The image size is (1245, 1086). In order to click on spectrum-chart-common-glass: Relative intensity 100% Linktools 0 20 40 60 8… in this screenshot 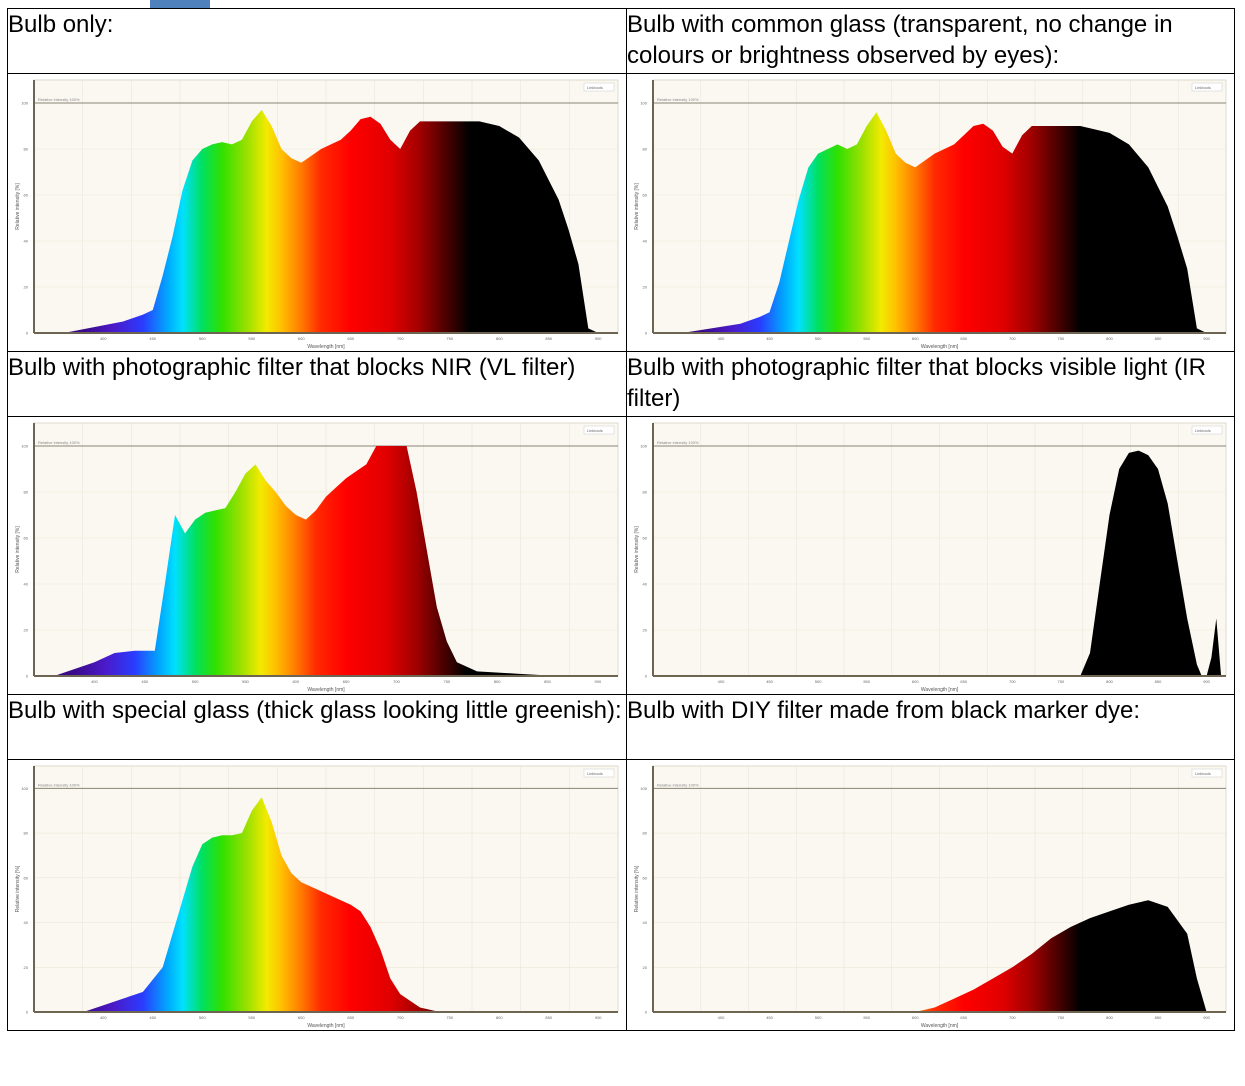, I will do `click(930, 212)`.